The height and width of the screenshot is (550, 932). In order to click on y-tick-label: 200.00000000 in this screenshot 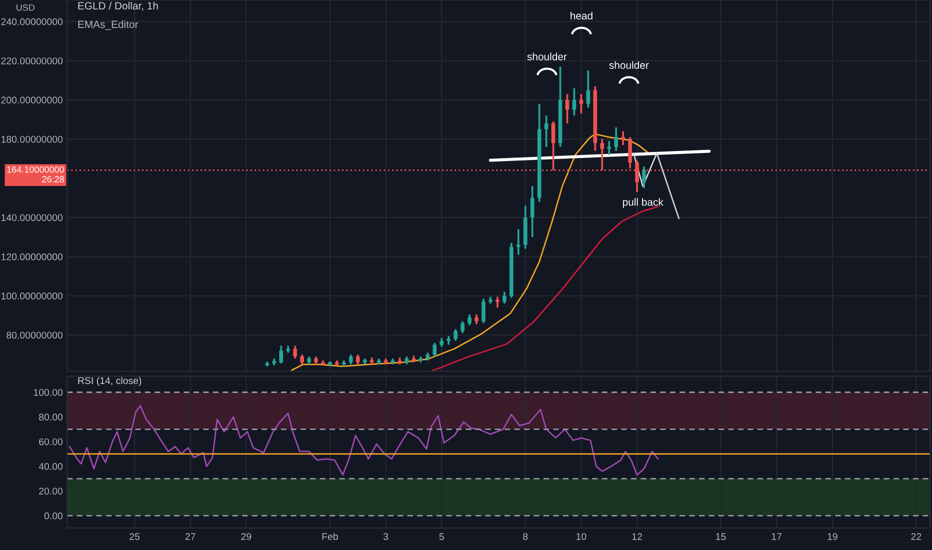, I will do `click(32, 100)`.